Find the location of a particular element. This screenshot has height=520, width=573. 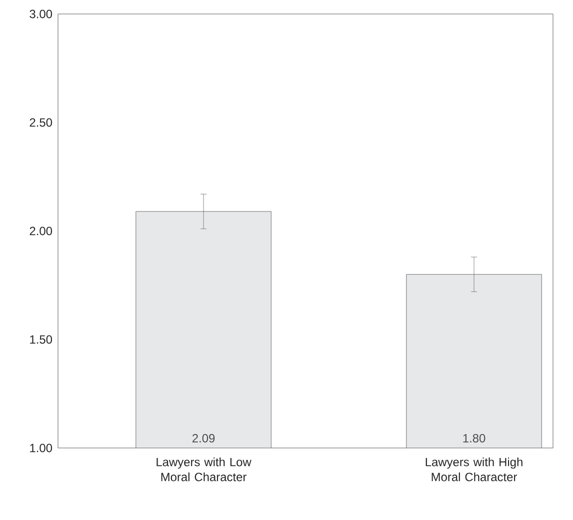

x-tick-label: Lawyers with High Moral Character is located at coordinates (474, 470).